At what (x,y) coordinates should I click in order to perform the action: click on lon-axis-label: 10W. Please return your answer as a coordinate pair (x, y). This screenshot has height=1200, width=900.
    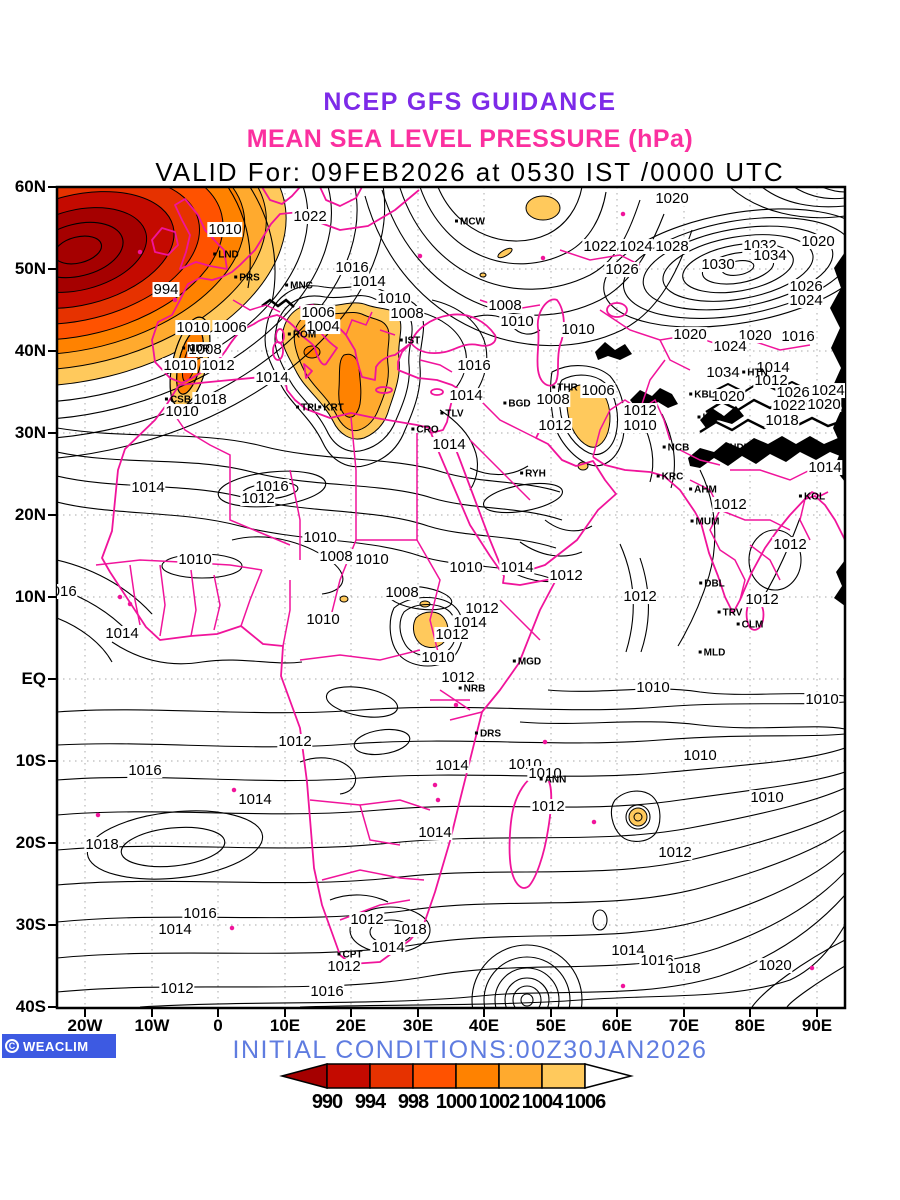
    Looking at the image, I should click on (152, 1025).